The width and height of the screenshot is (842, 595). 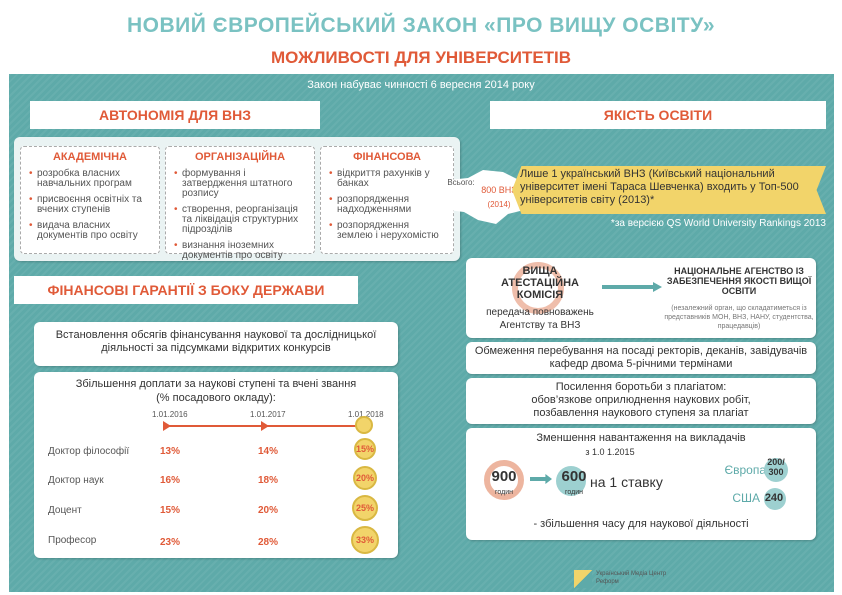 I want to click on logo-icon, so click(x=583, y=579).